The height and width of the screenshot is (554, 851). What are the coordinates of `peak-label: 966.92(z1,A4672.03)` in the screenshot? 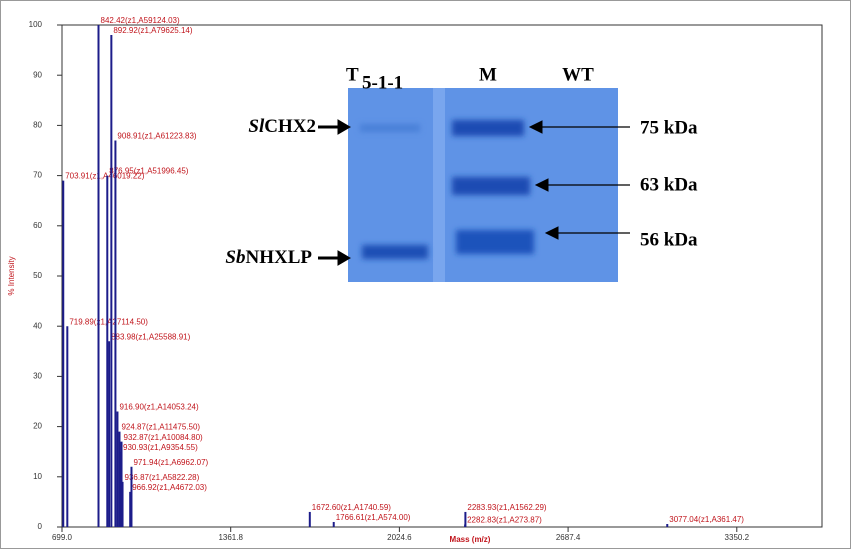 It's located at (169, 487).